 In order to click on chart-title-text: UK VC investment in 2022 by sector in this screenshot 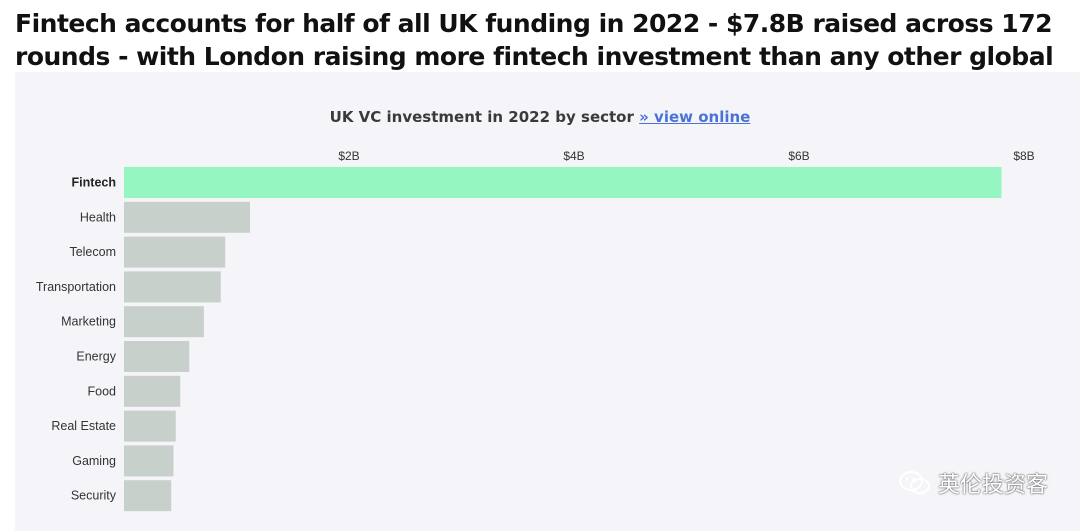, I will do `click(481, 117)`.